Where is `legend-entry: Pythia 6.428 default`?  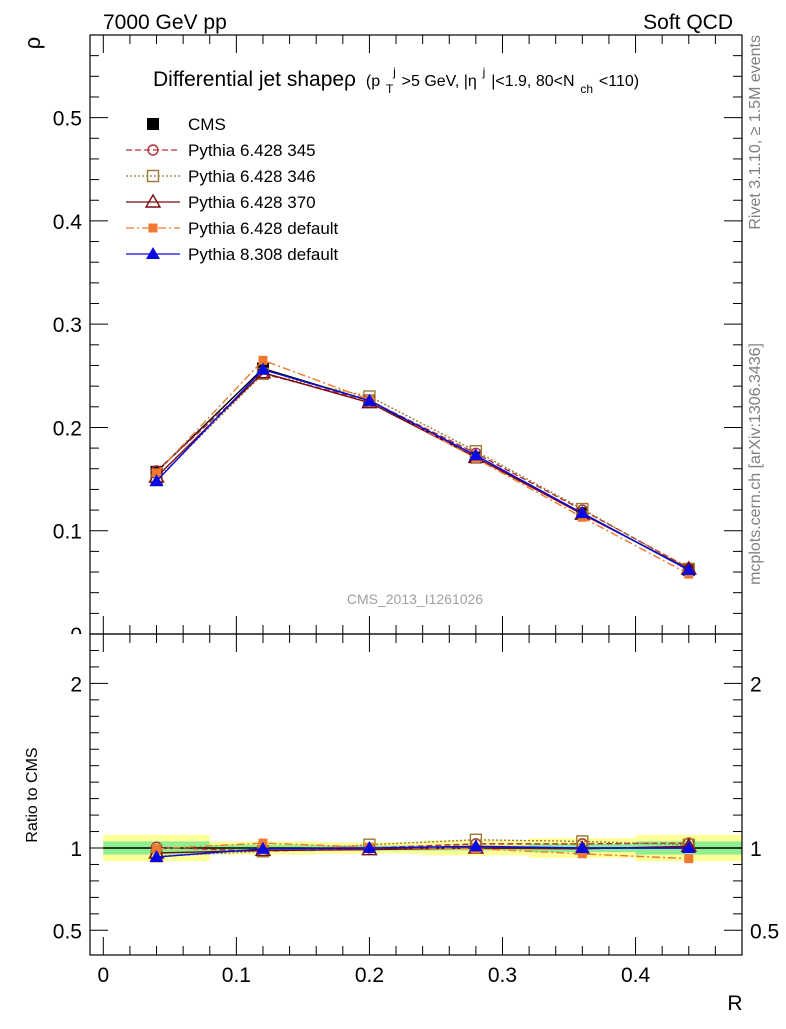 legend-entry: Pythia 6.428 default is located at coordinates (232, 228).